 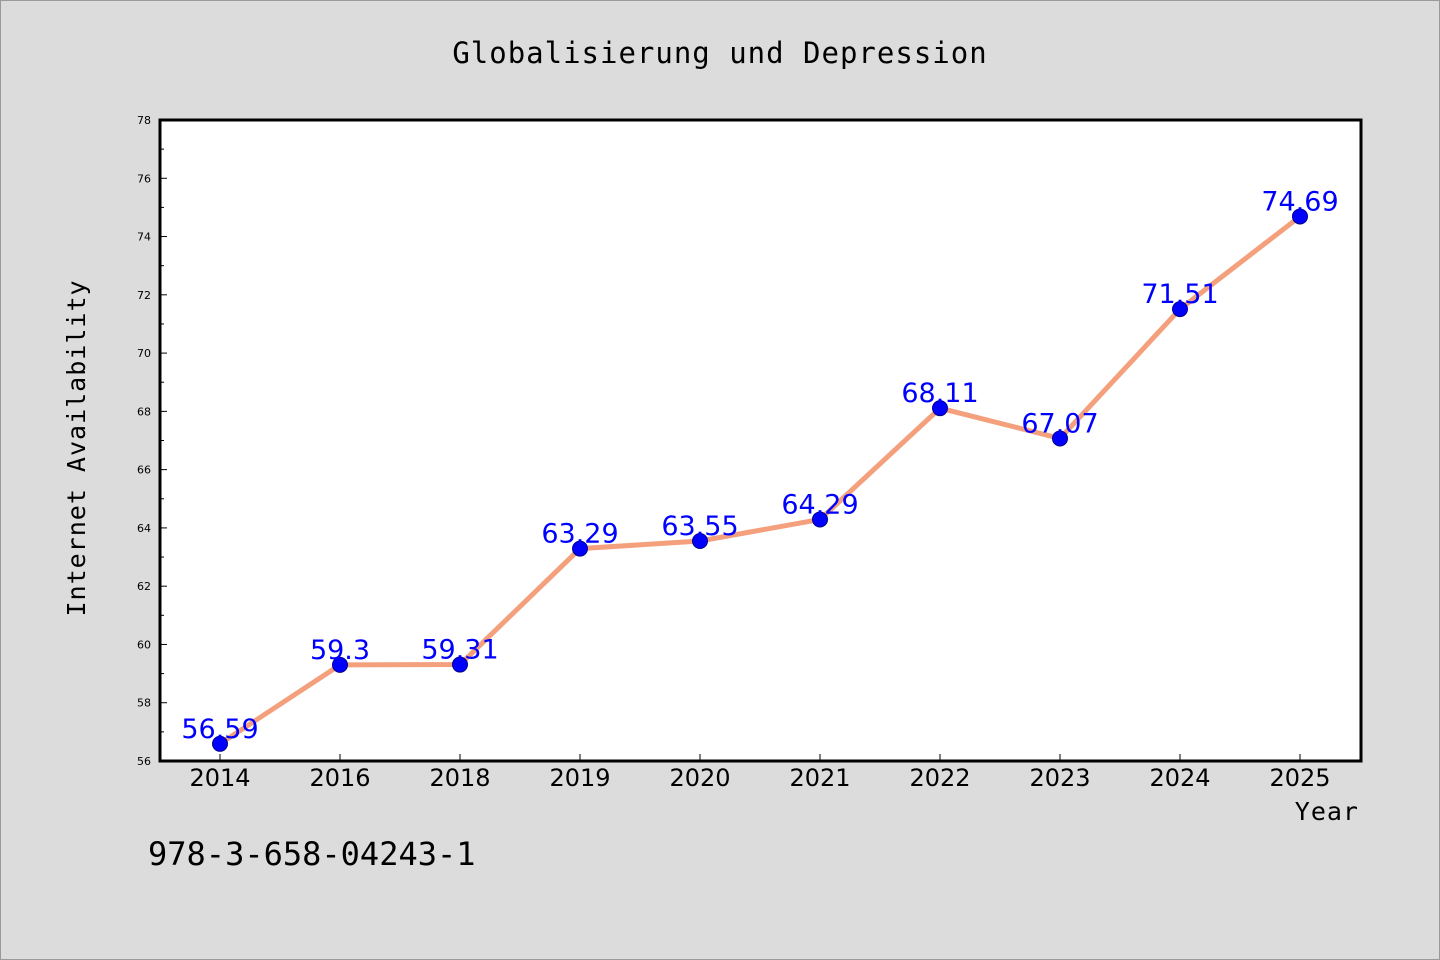 What do you see at coordinates (699, 778) in the screenshot?
I see `x-tick-label: 2020` at bounding box center [699, 778].